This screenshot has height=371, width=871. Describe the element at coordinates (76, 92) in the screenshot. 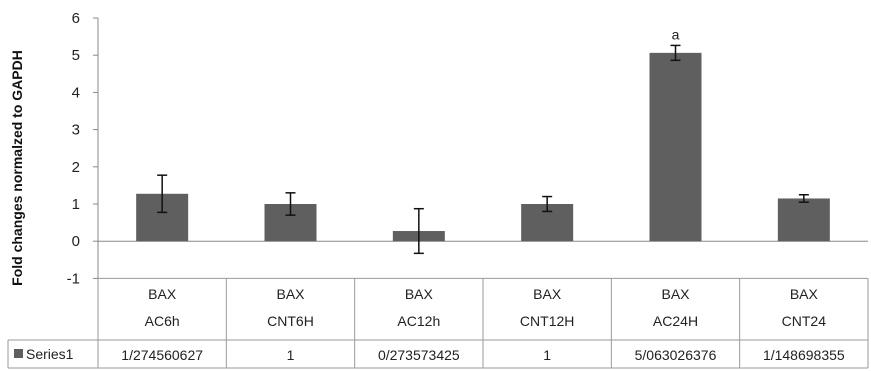

I see `y-tick-label: 4` at that location.